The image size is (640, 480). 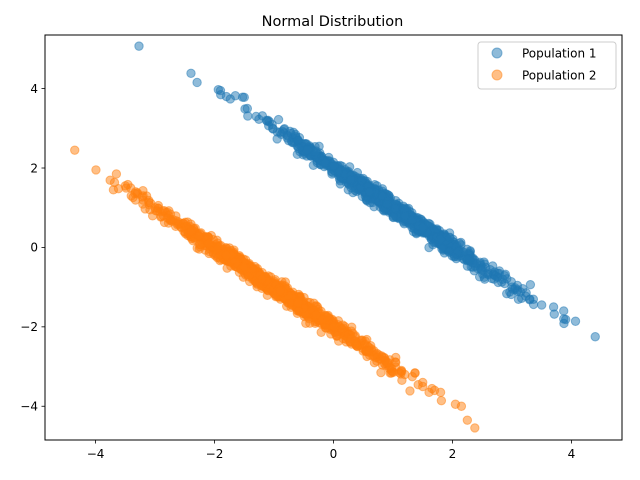 I want to click on y-tick-label: −4, so click(x=29, y=407).